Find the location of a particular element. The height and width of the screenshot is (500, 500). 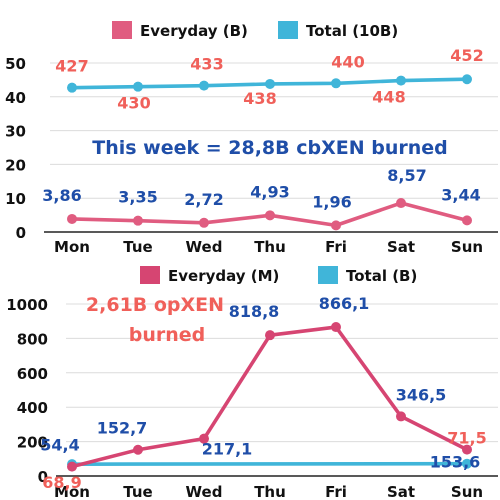

chart2-legend-label: Everyday (M) is located at coordinates (223, 276).